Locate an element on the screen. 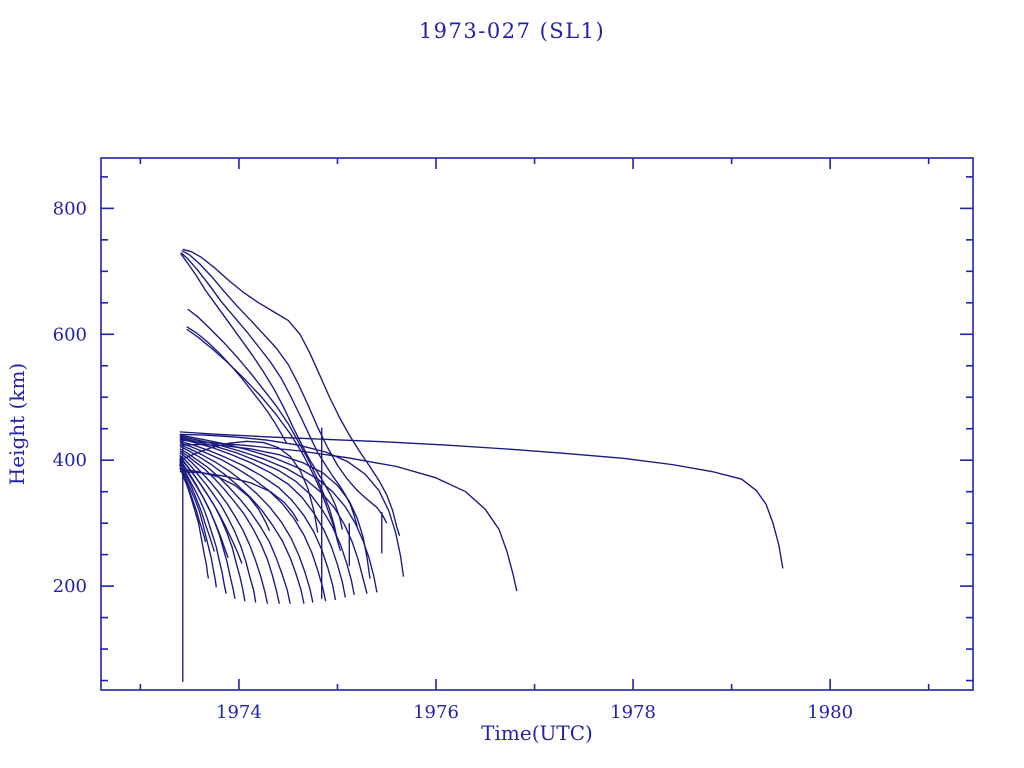  x-tick-label: 1978 is located at coordinates (633, 712).